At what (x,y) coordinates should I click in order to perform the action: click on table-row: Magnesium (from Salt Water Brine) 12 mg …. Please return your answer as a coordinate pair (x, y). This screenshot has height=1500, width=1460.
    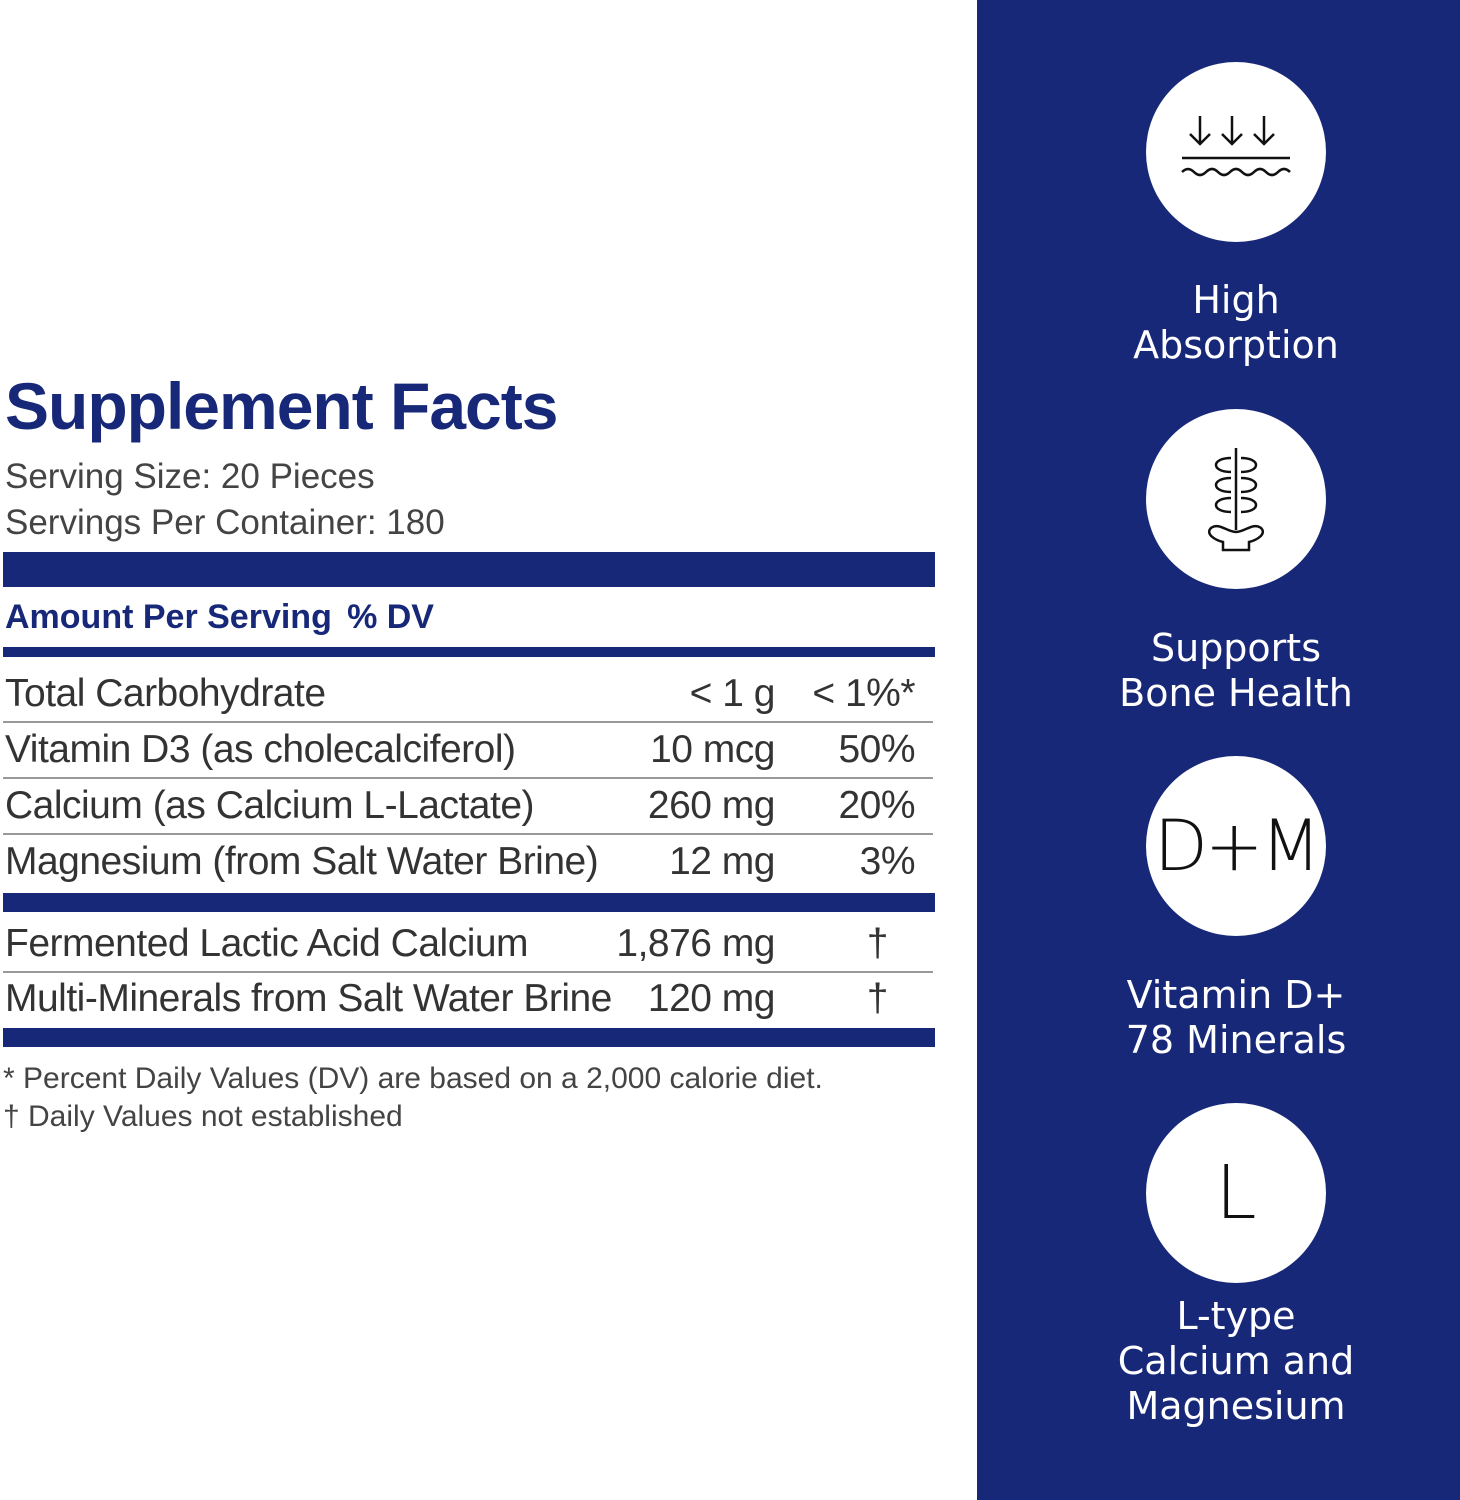
    Looking at the image, I should click on (468, 861).